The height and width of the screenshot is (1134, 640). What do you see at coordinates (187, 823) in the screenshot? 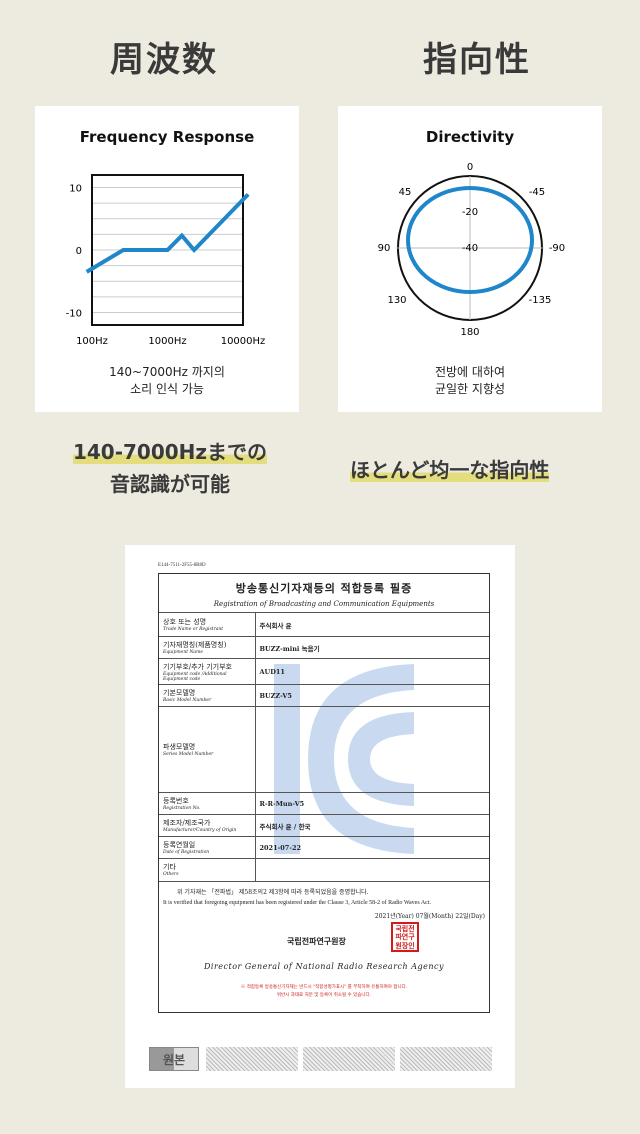
I see `label-ko: 제조자/제조국가` at bounding box center [187, 823].